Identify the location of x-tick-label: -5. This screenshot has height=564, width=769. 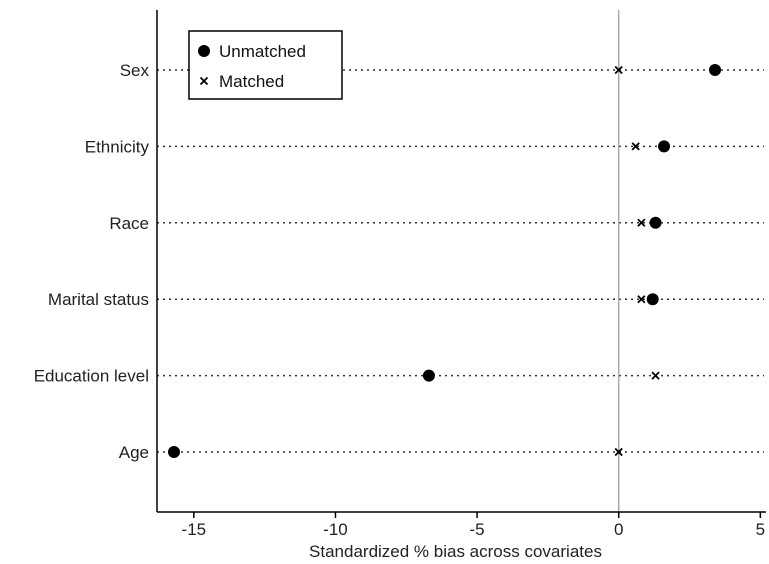
(477, 529).